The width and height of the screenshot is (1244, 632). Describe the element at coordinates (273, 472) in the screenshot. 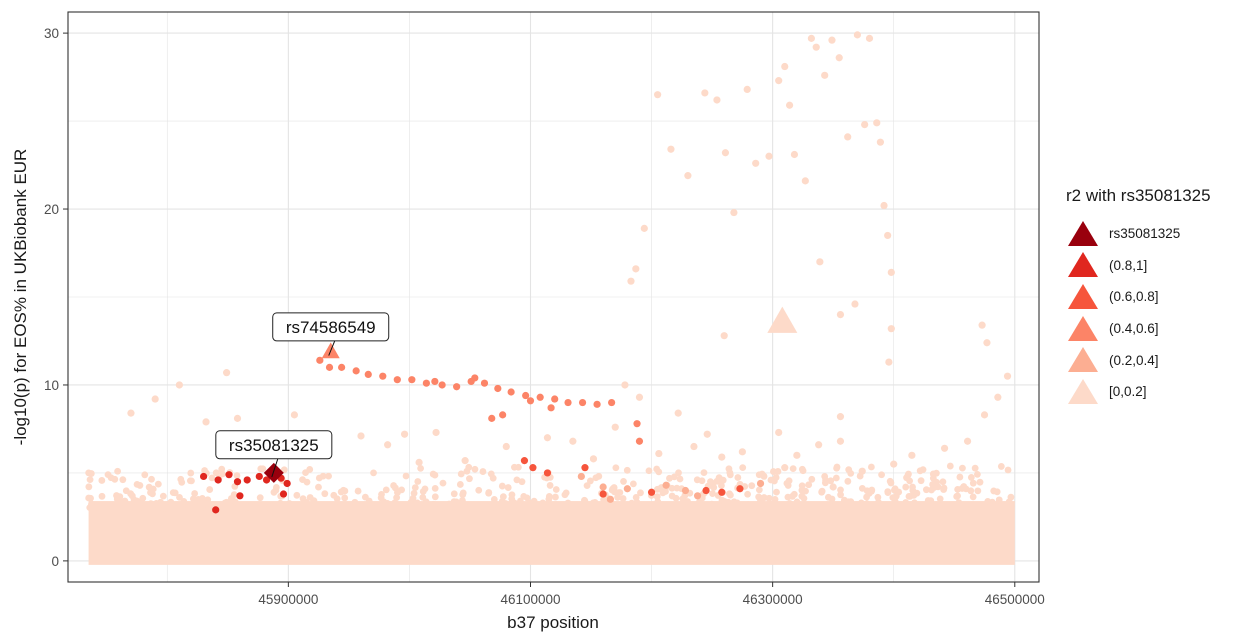

I see `marker-rs35081325` at that location.